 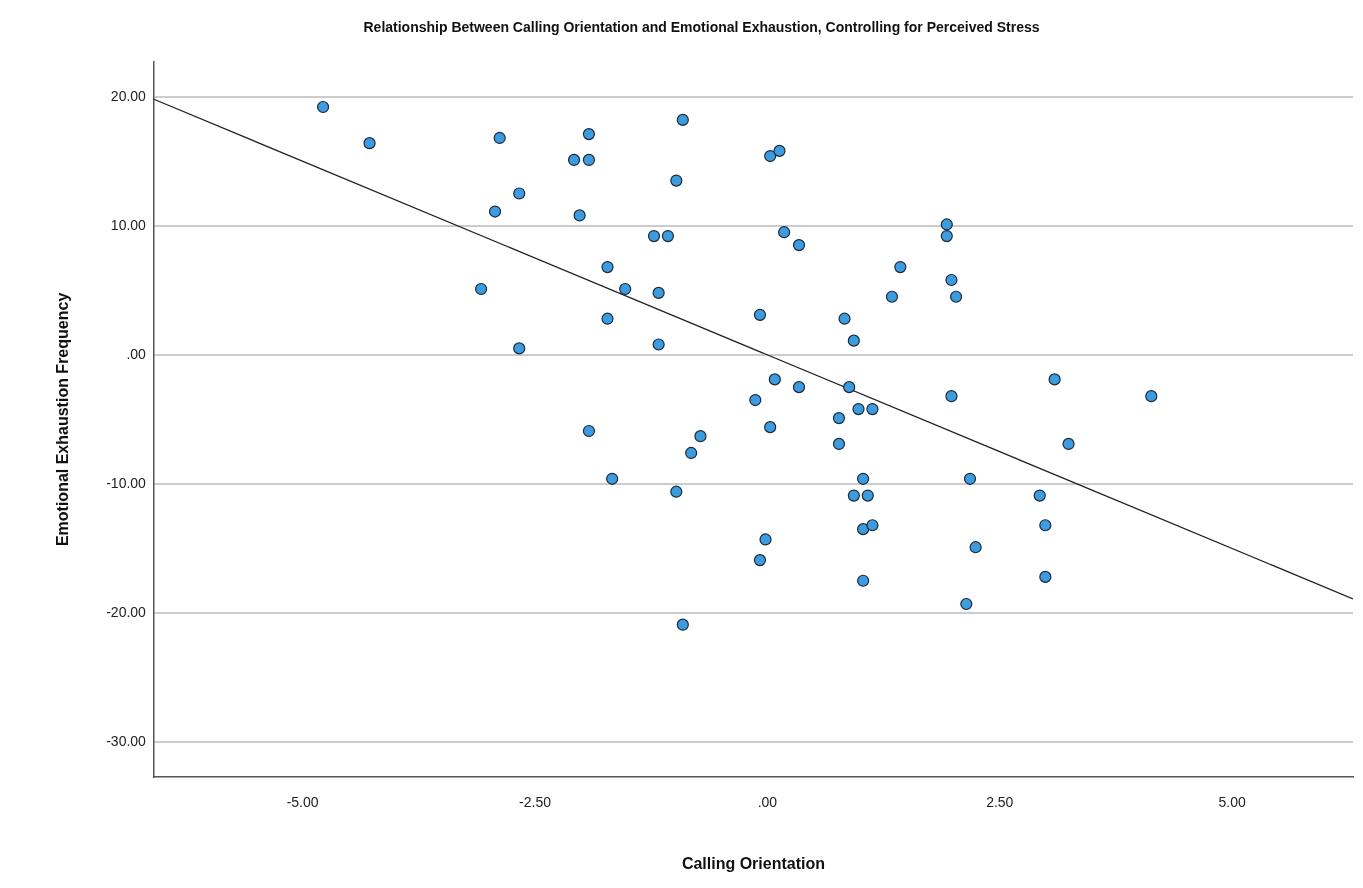 What do you see at coordinates (535, 802) in the screenshot?
I see `x-tick-label: -2.50` at bounding box center [535, 802].